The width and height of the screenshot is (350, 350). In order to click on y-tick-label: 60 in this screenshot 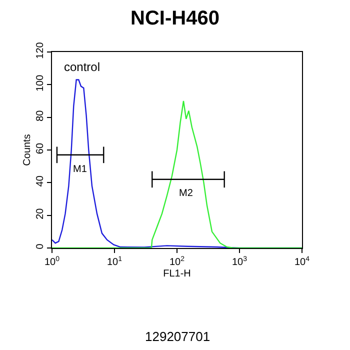, I will do `click(40, 148)`.